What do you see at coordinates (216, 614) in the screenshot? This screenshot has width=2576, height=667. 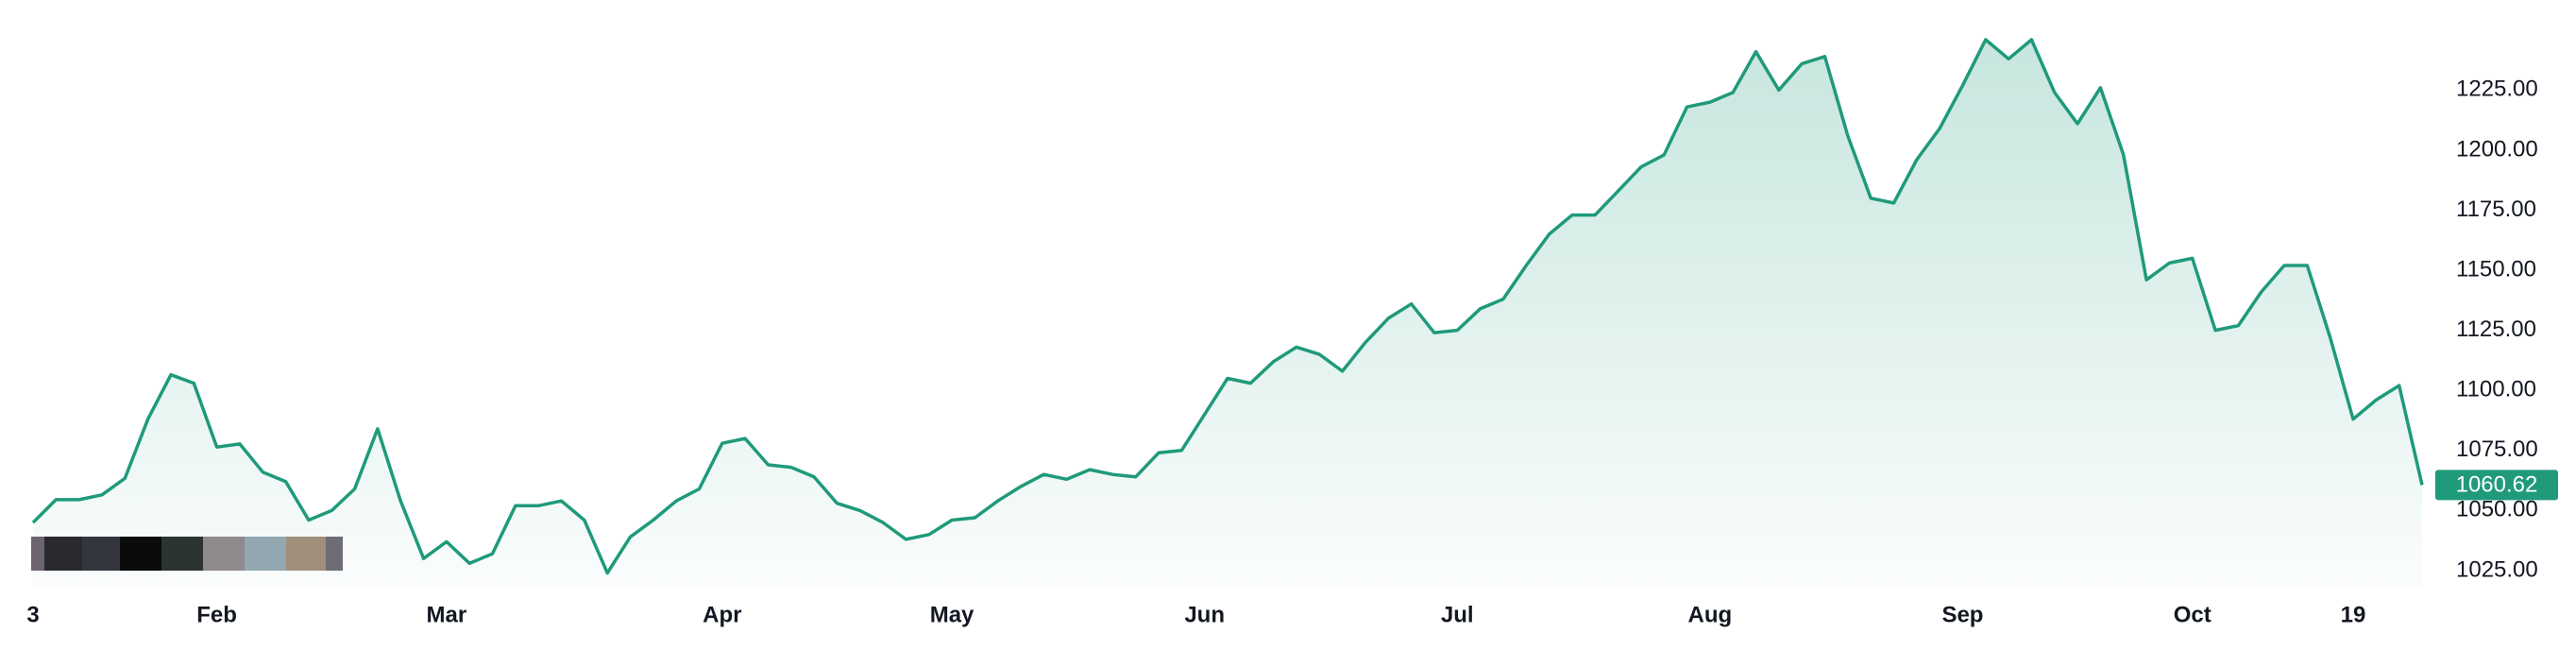 I see `x-tick-label: Feb` at bounding box center [216, 614].